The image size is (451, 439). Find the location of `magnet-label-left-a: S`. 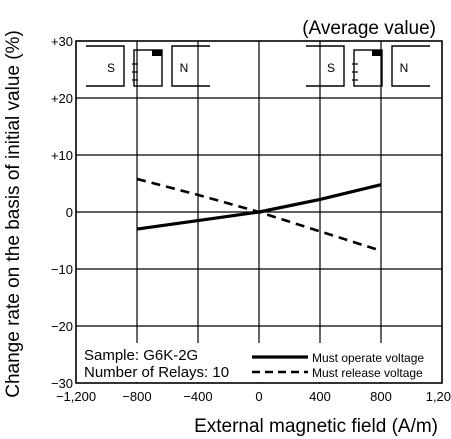

magnet-label-left-a: S is located at coordinates (111, 68).